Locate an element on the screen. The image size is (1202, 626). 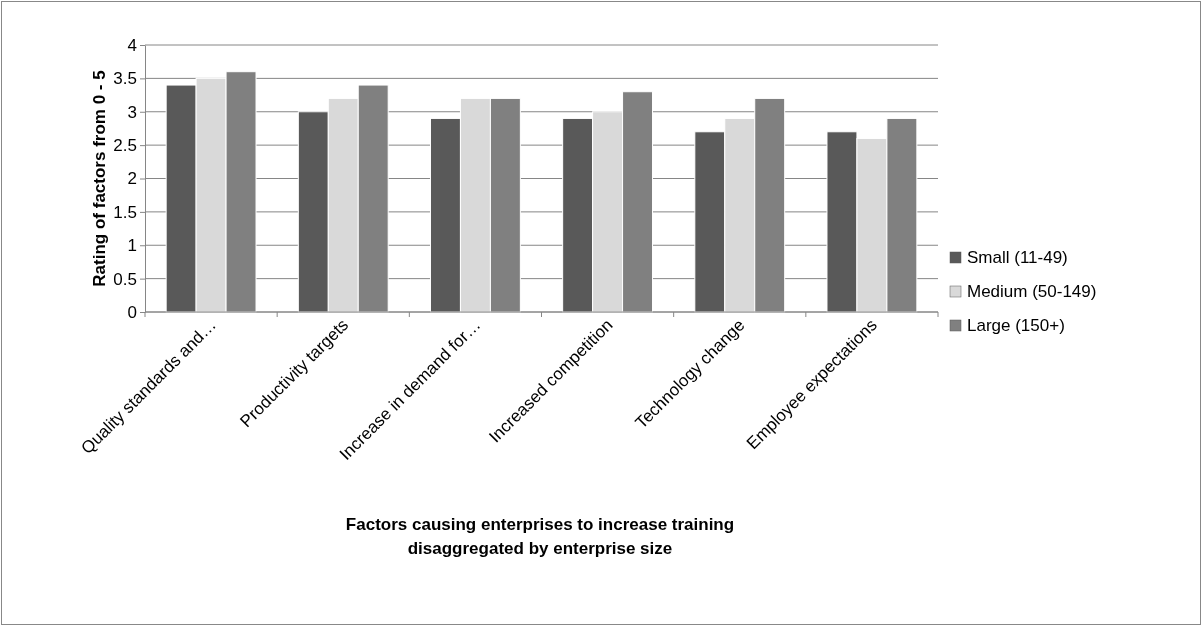
legend-label: Medium (50-149) is located at coordinates (1032, 291).